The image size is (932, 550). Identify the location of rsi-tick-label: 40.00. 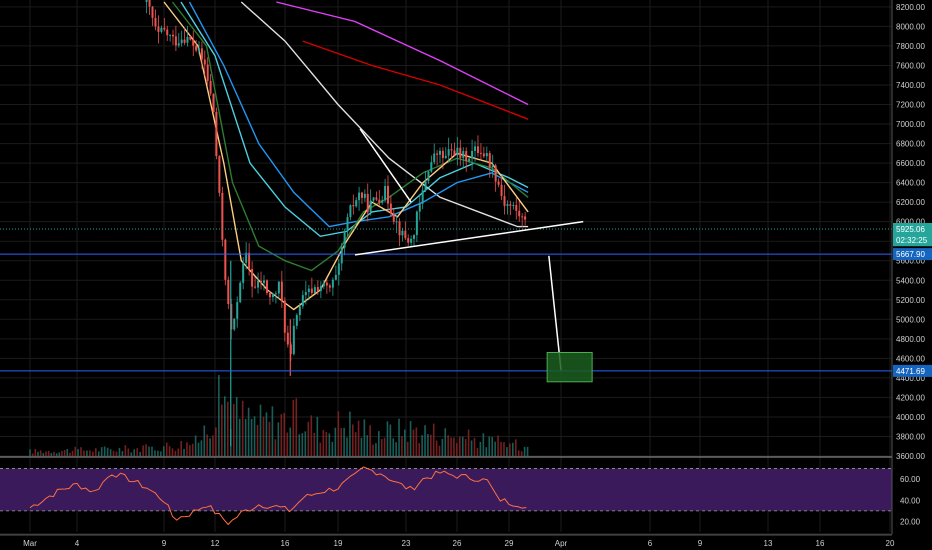
(910, 500).